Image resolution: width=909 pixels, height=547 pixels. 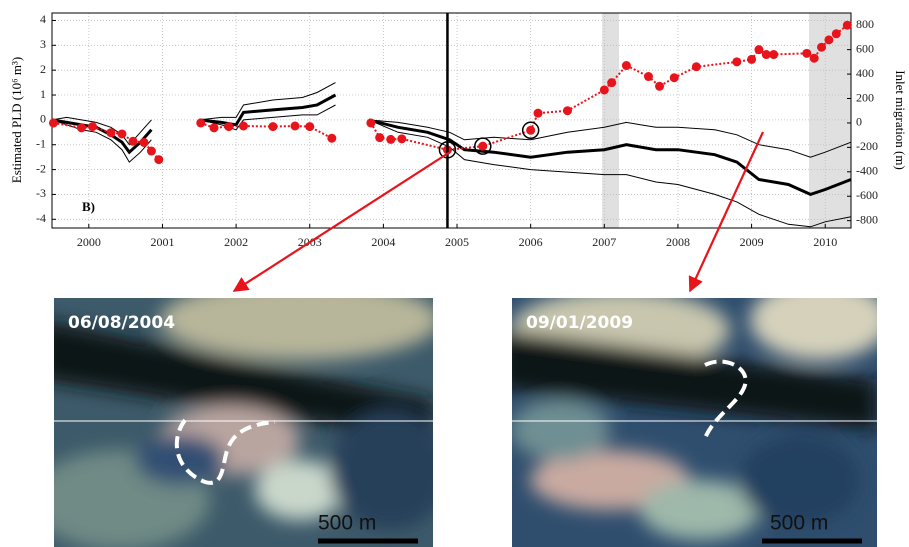 What do you see at coordinates (867, 171) in the screenshot?
I see `y2-tick-label: -400` at bounding box center [867, 171].